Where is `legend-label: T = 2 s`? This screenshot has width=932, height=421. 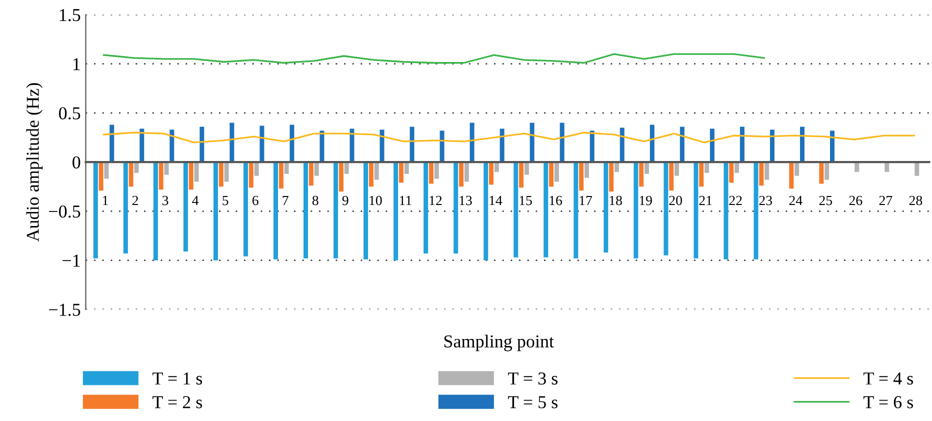
legend-label: T = 2 s is located at coordinates (177, 402).